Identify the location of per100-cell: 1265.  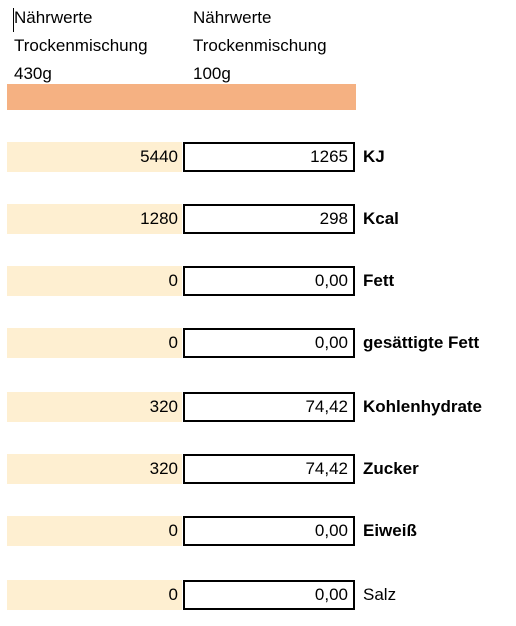
(269, 157).